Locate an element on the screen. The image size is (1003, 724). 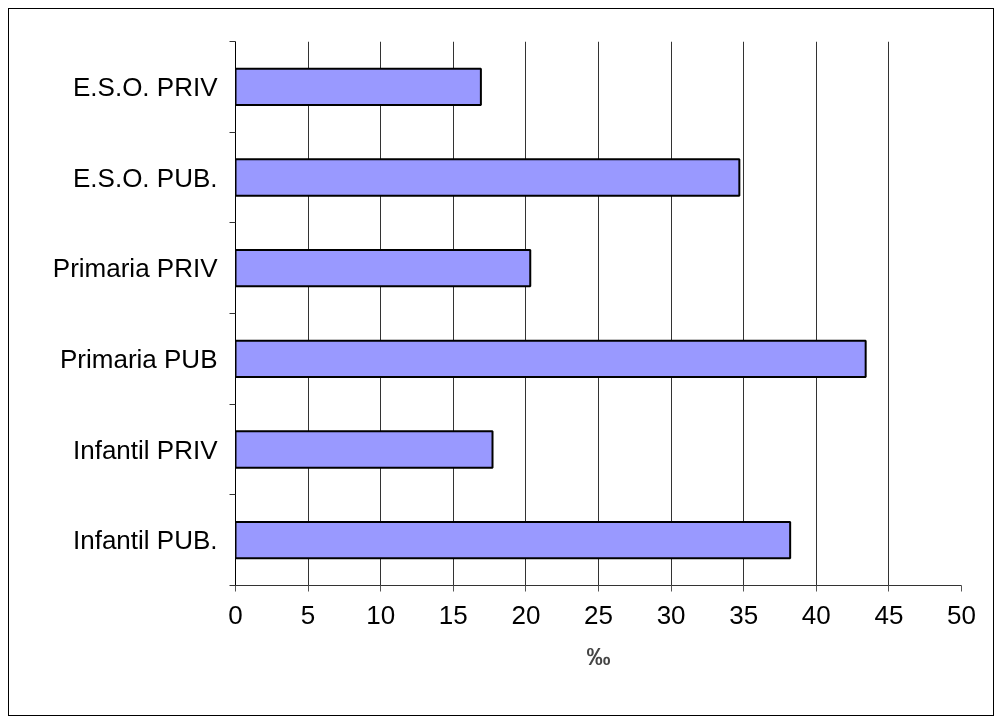
y-tick-label: E.S.O. PRIV is located at coordinates (146, 86).